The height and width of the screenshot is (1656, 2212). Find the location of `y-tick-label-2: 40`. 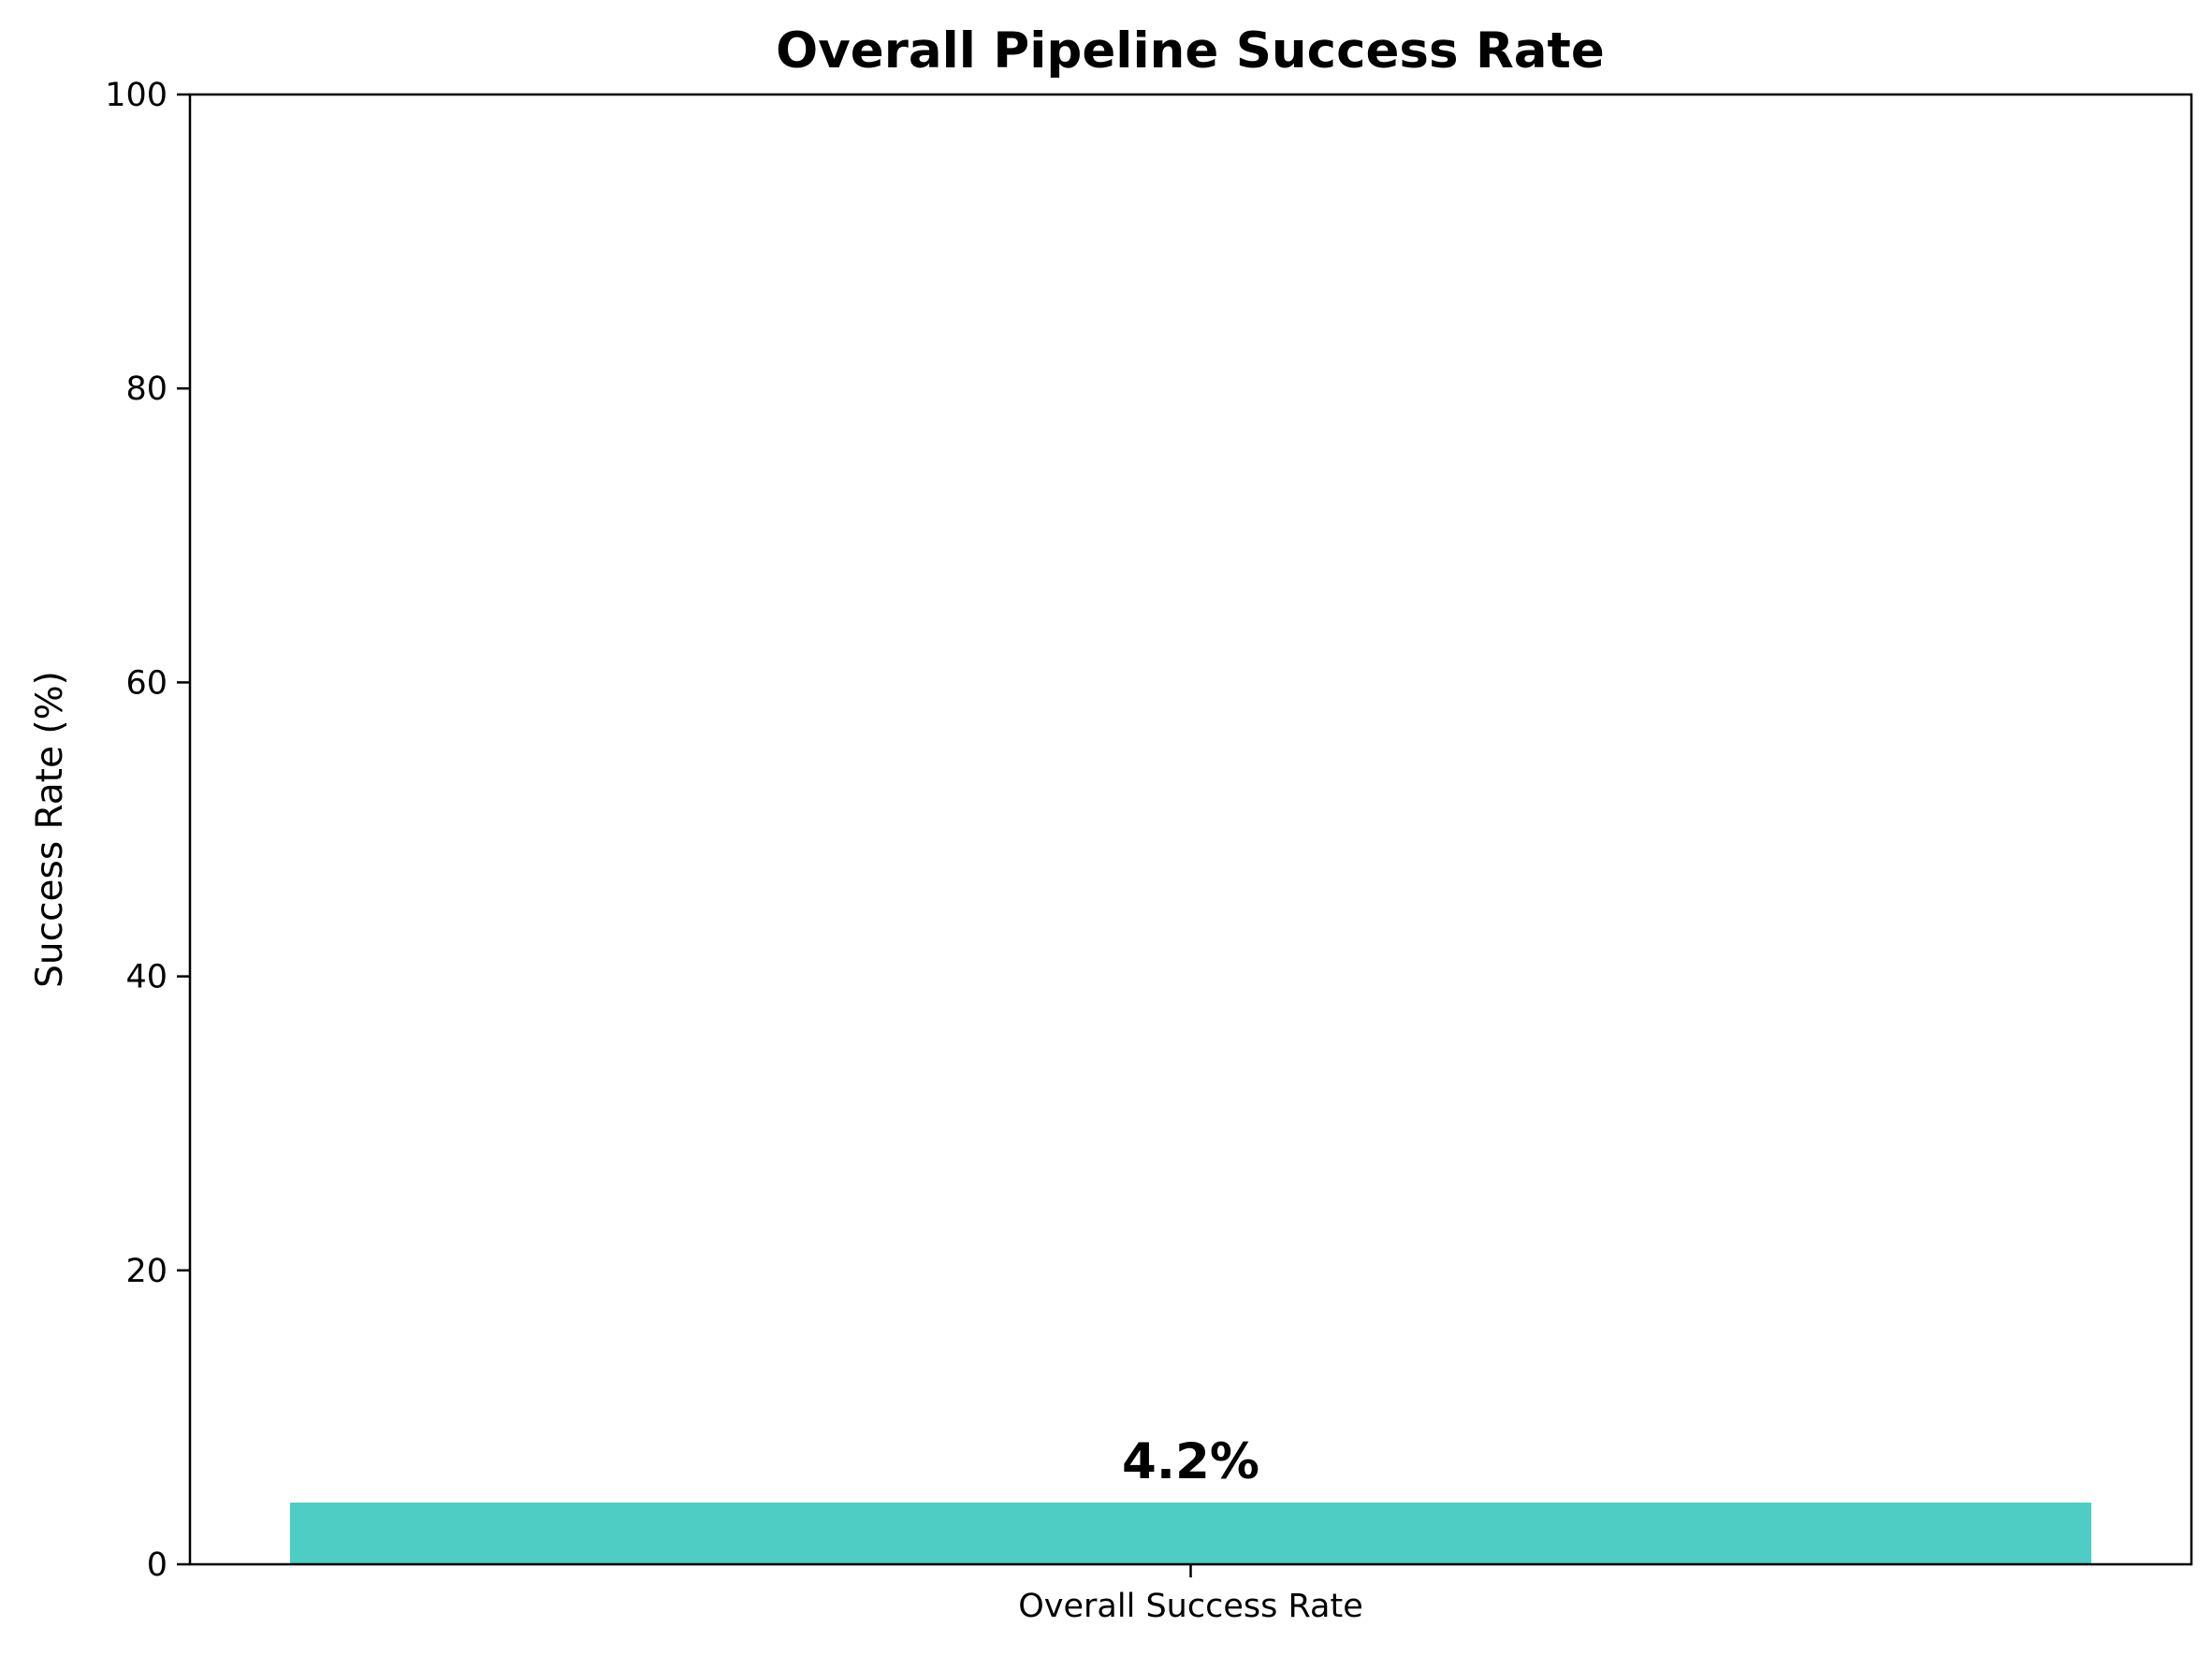

y-tick-label-2: 40 is located at coordinates (146, 978).